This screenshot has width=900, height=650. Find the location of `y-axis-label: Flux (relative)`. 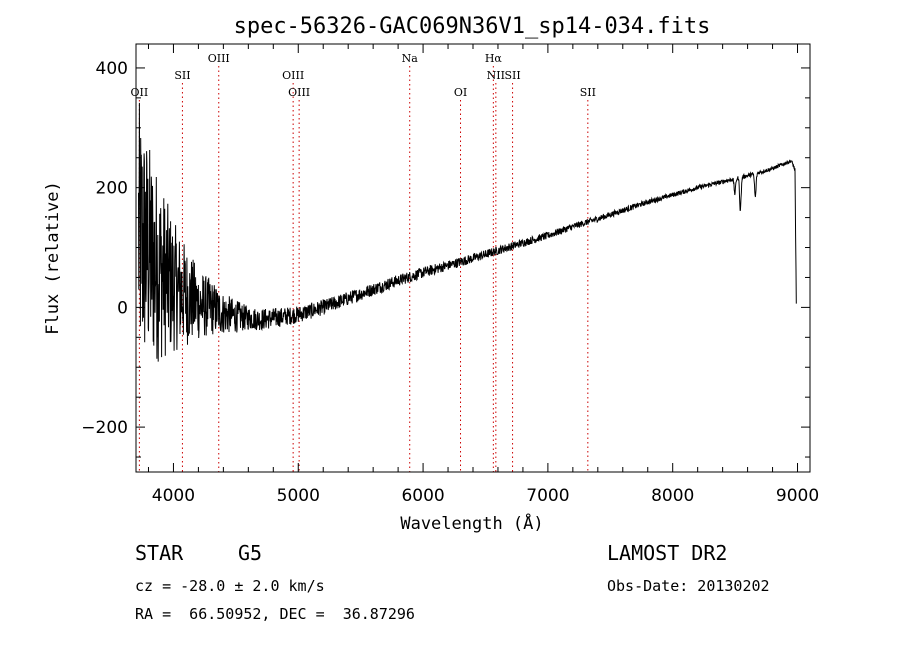

y-axis-label: Flux (relative) is located at coordinates (53, 258).